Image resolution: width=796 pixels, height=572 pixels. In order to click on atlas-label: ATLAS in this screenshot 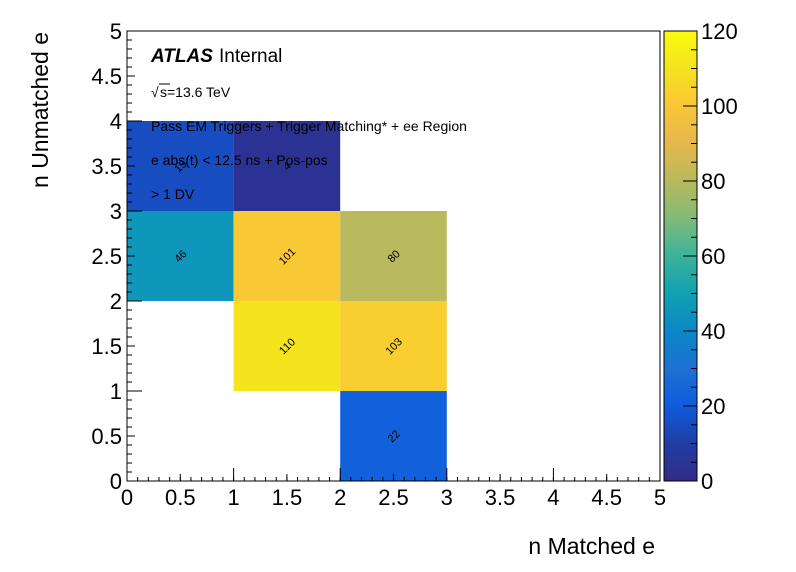, I will do `click(181, 56)`.